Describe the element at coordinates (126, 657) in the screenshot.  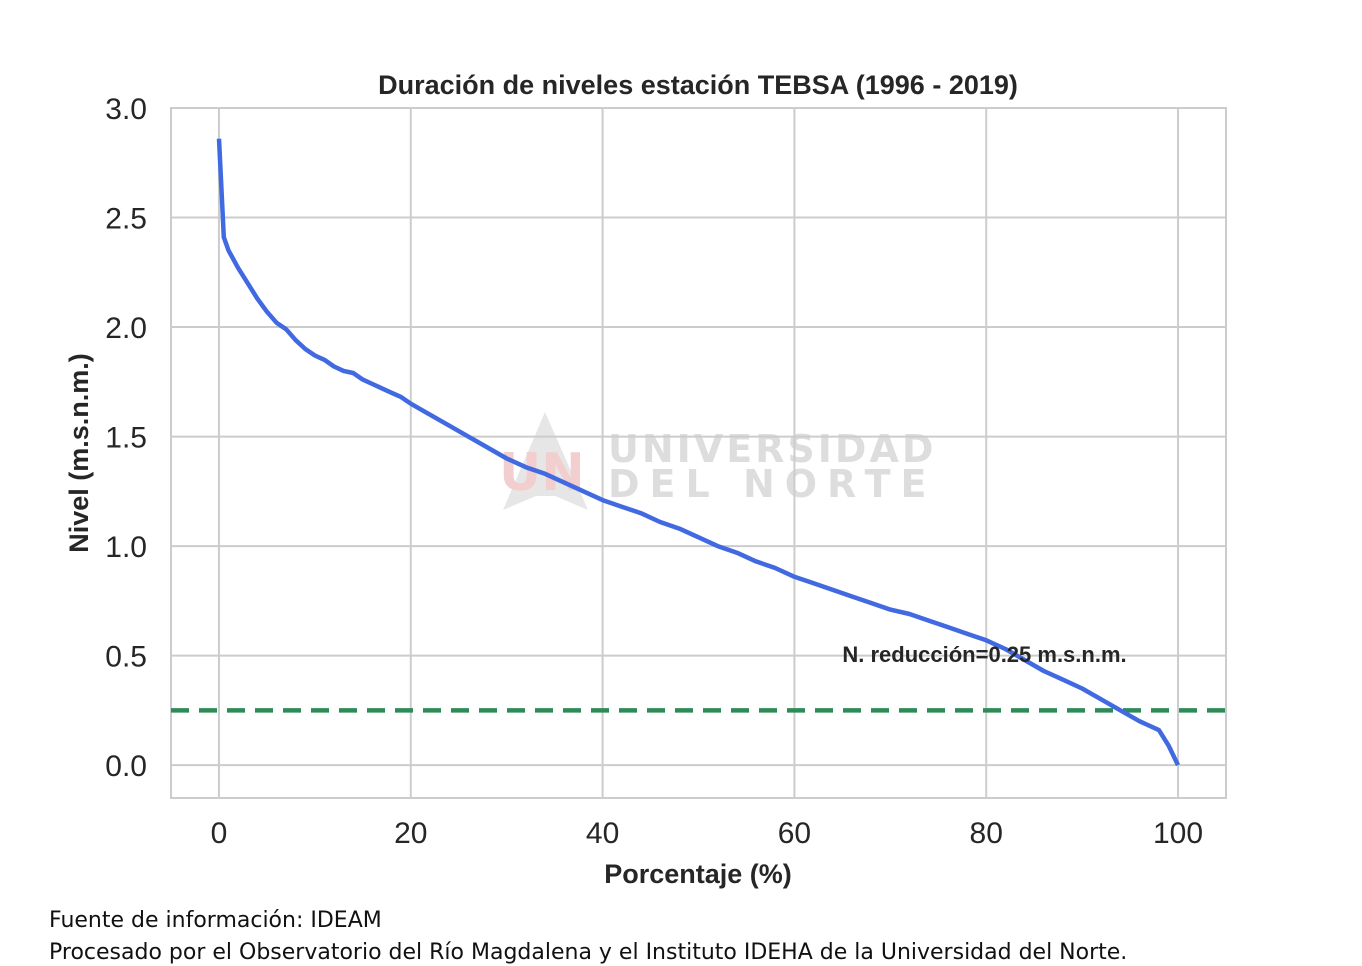
I see `y-tick-label: 0.5` at that location.